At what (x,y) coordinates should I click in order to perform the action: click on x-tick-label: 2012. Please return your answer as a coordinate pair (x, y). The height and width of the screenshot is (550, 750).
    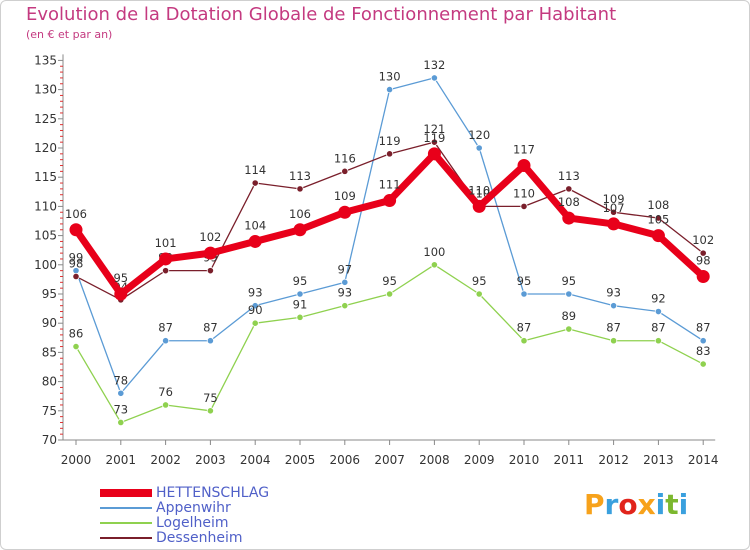
    Looking at the image, I should click on (613, 460).